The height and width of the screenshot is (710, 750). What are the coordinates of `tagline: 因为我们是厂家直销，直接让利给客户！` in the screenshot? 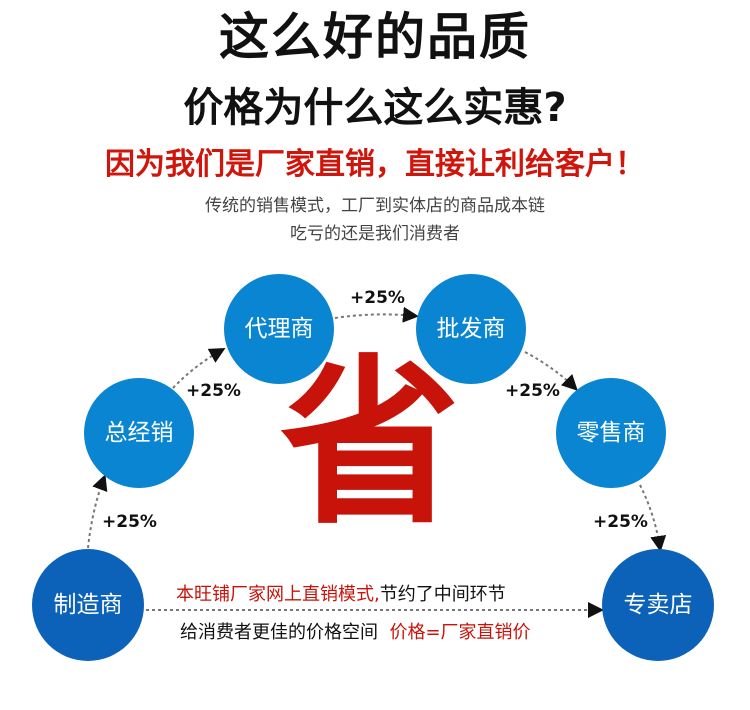 It's located at (375, 164).